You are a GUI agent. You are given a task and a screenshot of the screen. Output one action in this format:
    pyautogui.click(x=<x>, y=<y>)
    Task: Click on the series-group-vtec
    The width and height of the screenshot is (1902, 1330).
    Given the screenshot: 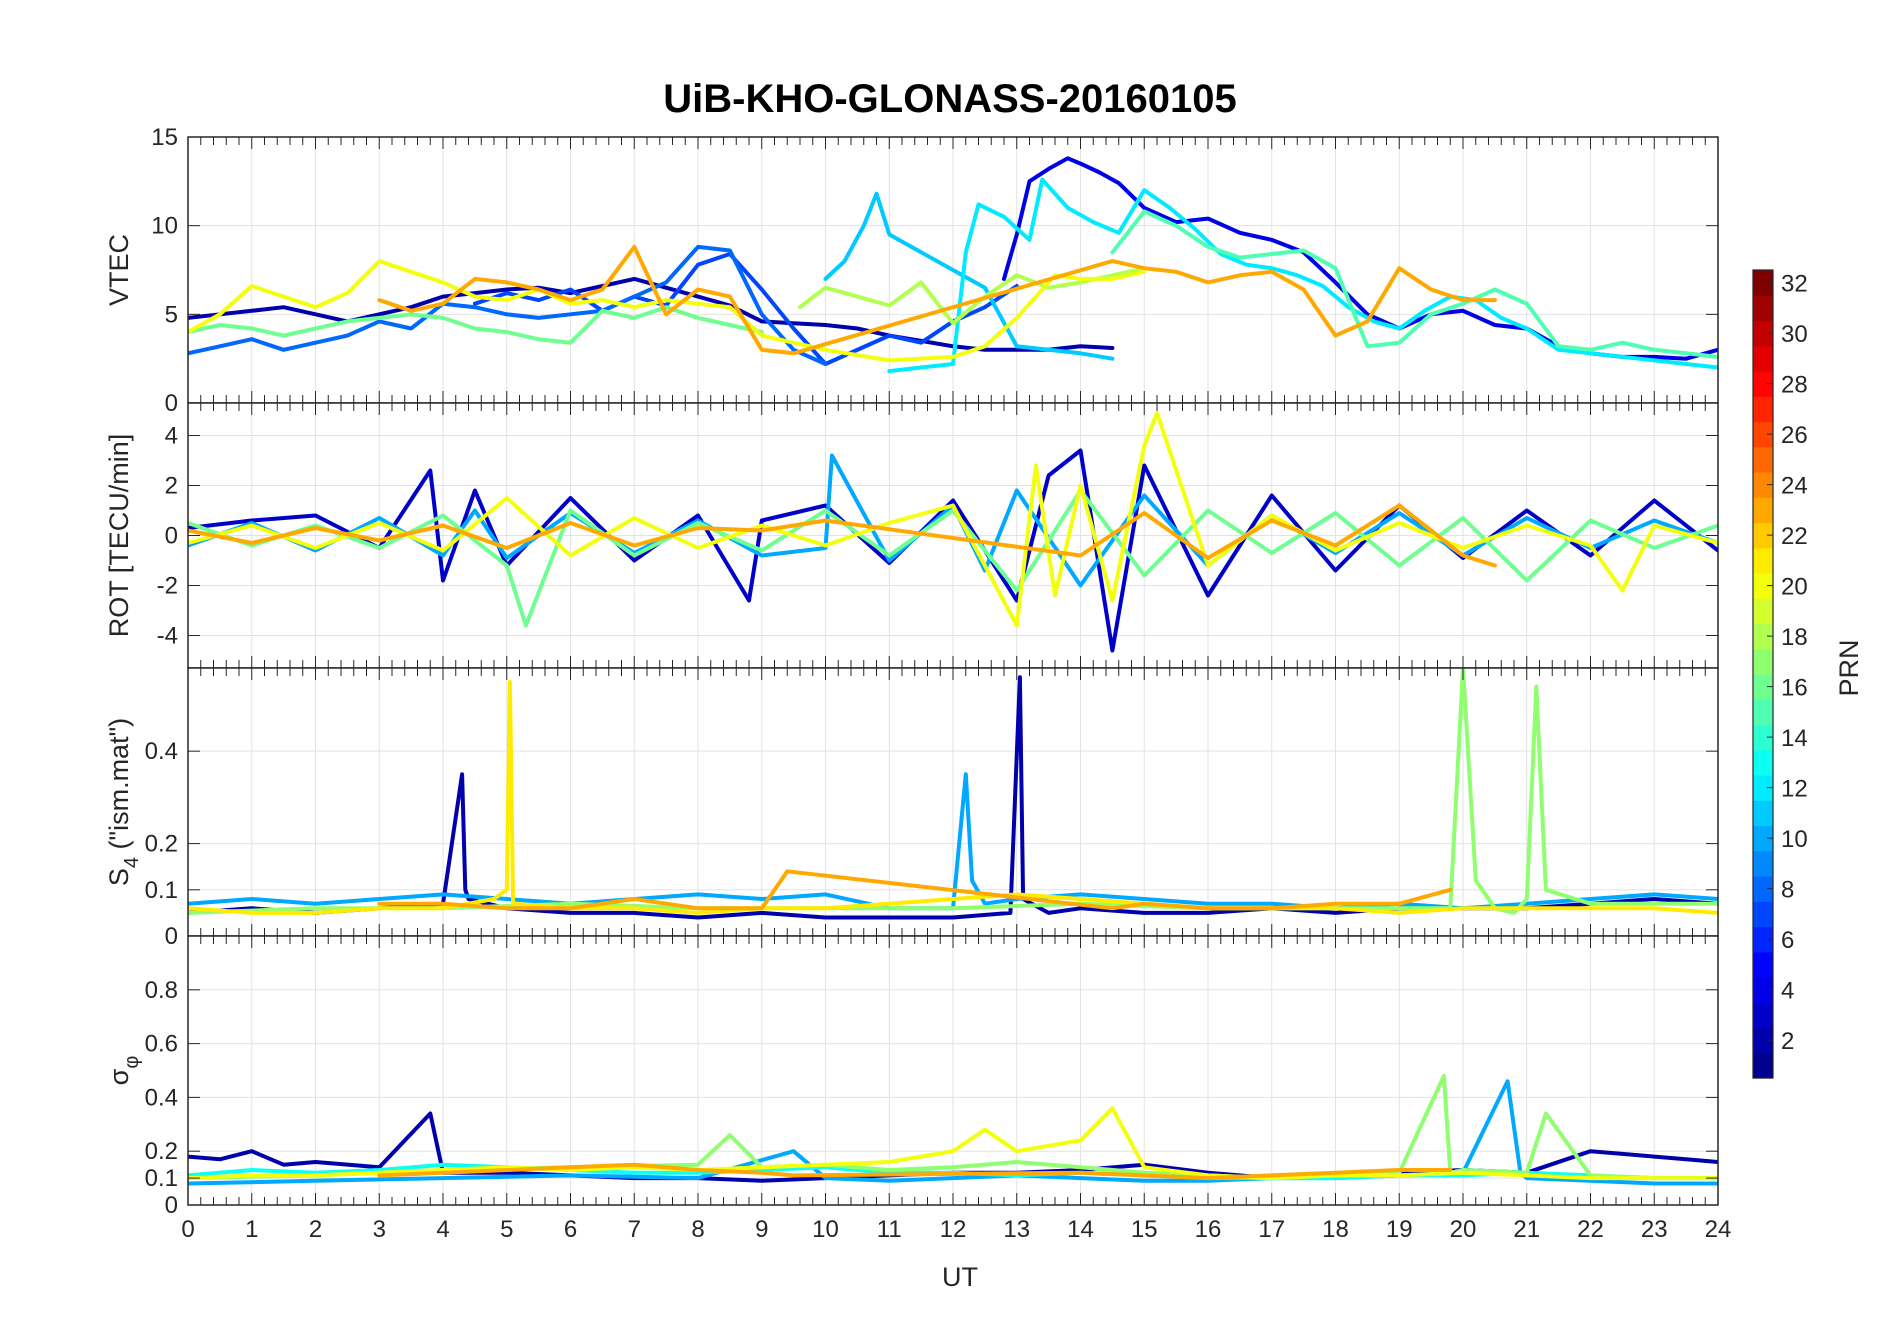 What is the action you would take?
    pyautogui.click(x=953, y=265)
    